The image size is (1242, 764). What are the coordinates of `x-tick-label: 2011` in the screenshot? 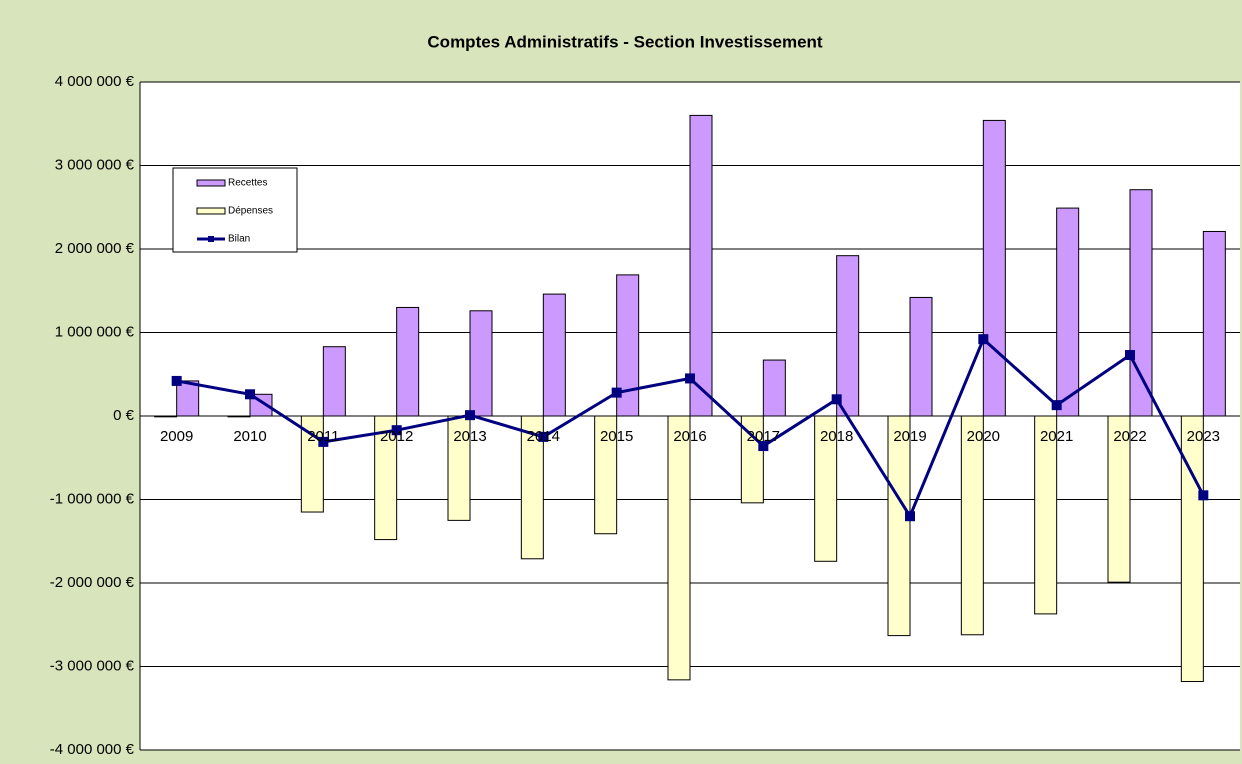 It's located at (323, 436).